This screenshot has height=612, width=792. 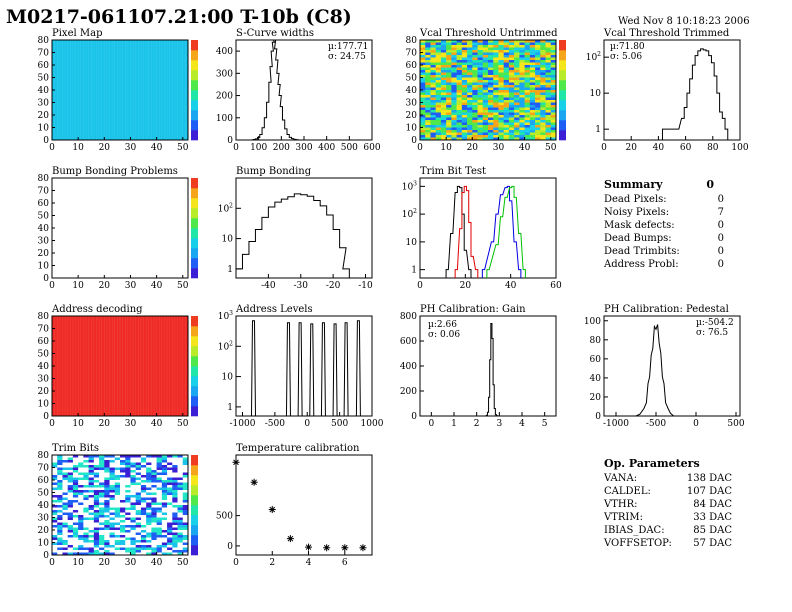 I want to click on summary-row-value: 0, so click(x=720, y=264).